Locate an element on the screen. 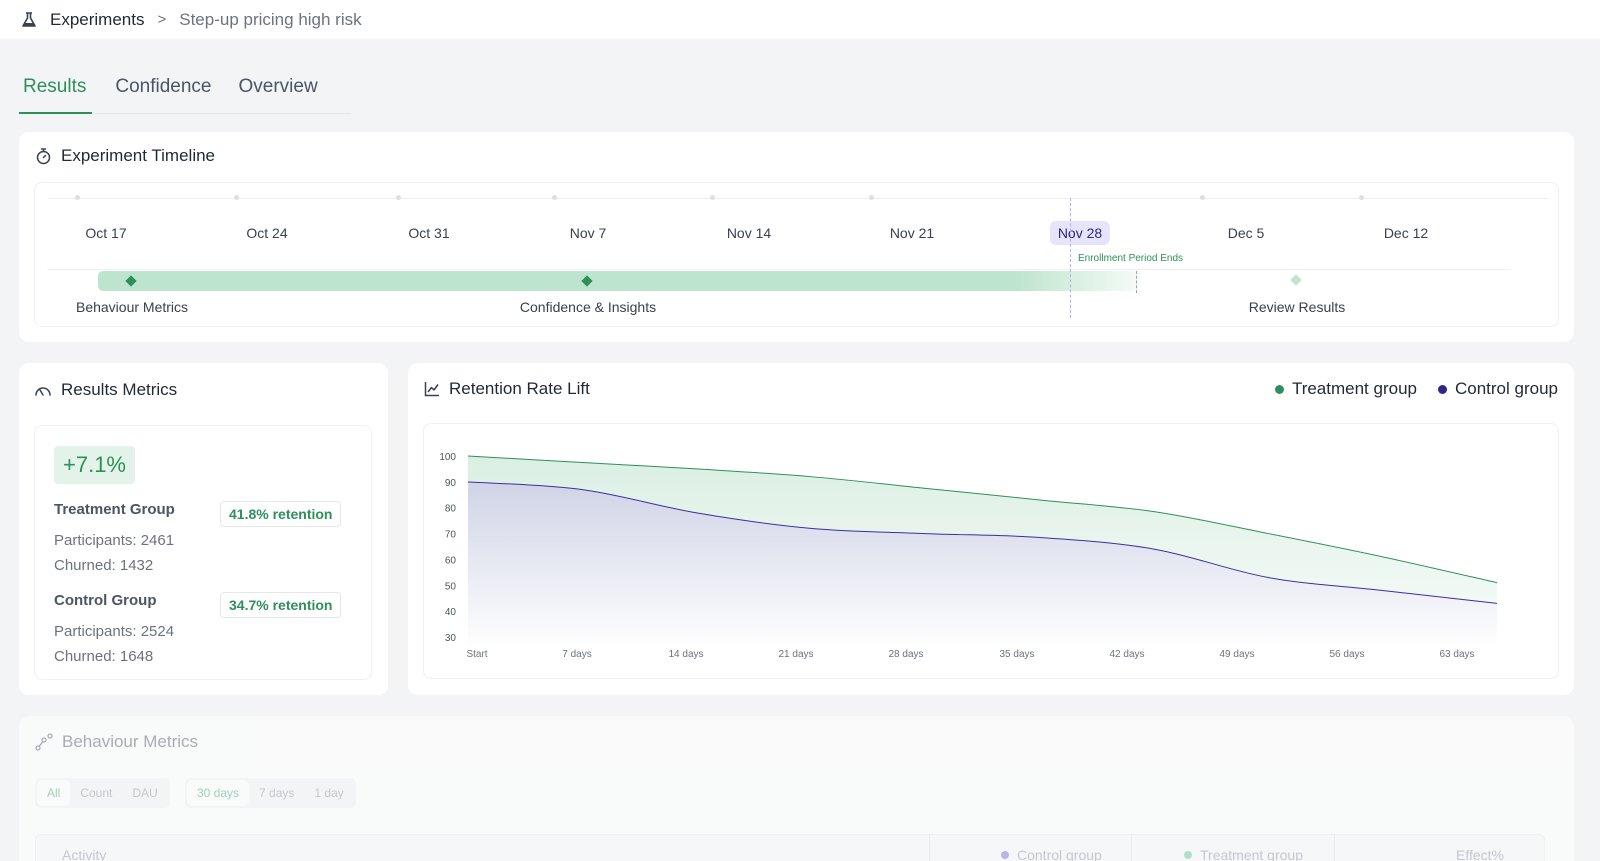 The height and width of the screenshot is (861, 1600). tab-overview: Overview is located at coordinates (278, 86).